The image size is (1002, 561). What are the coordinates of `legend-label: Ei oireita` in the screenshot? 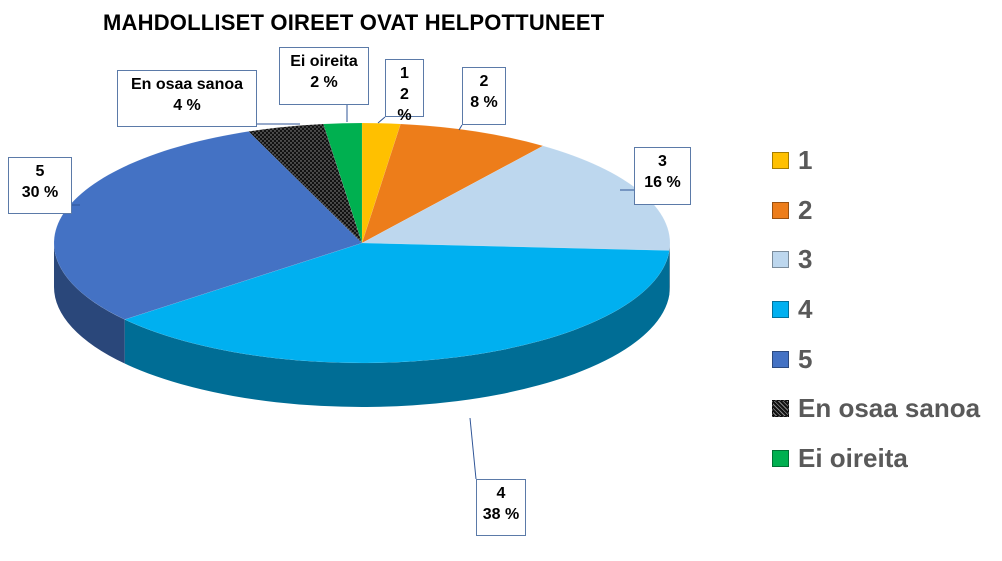 It's located at (853, 457).